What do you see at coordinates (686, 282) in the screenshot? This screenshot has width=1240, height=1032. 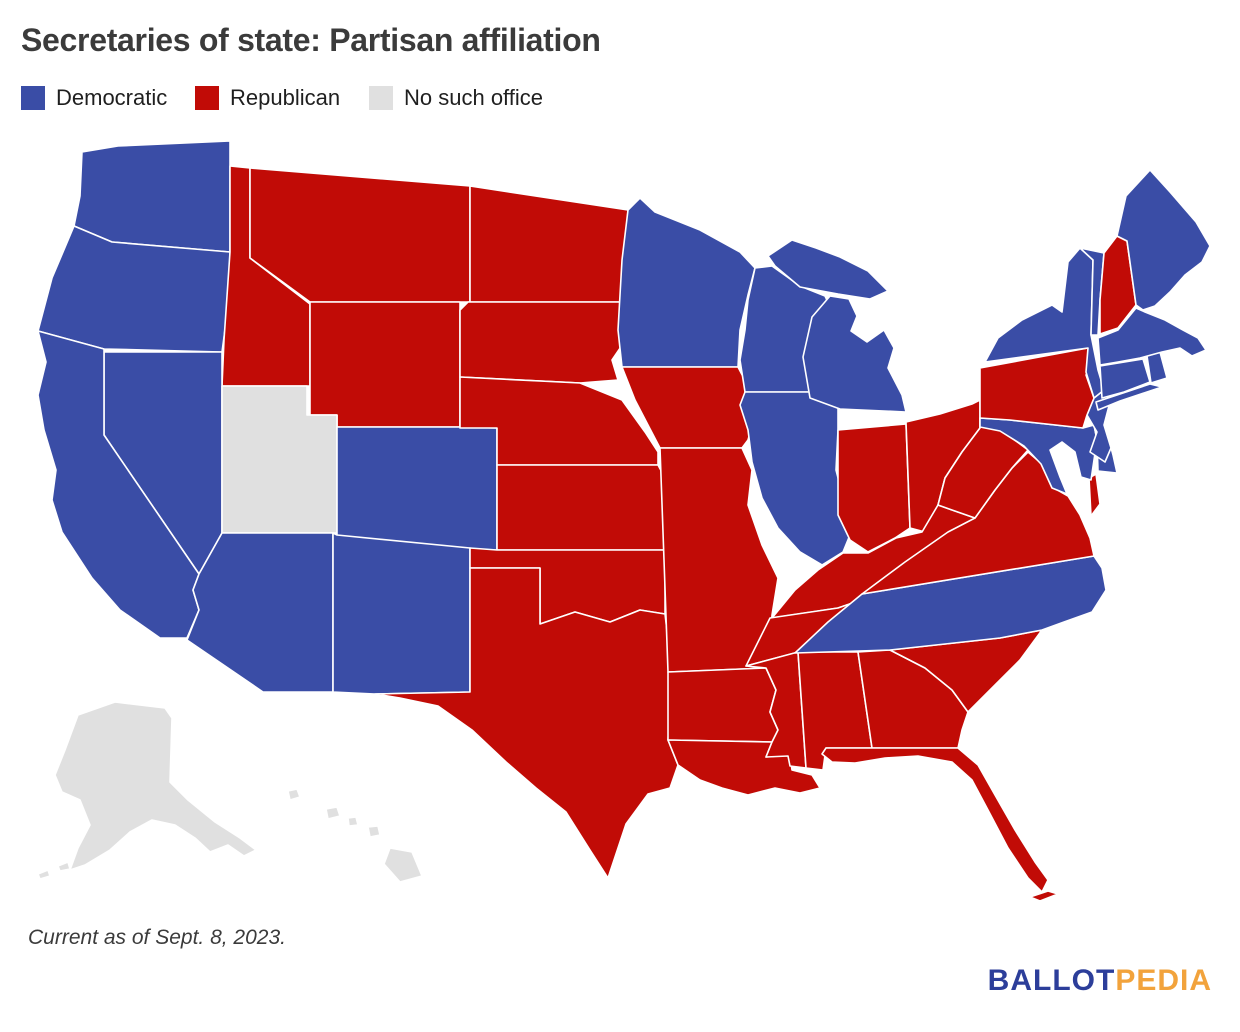 I see `state-minnesota` at bounding box center [686, 282].